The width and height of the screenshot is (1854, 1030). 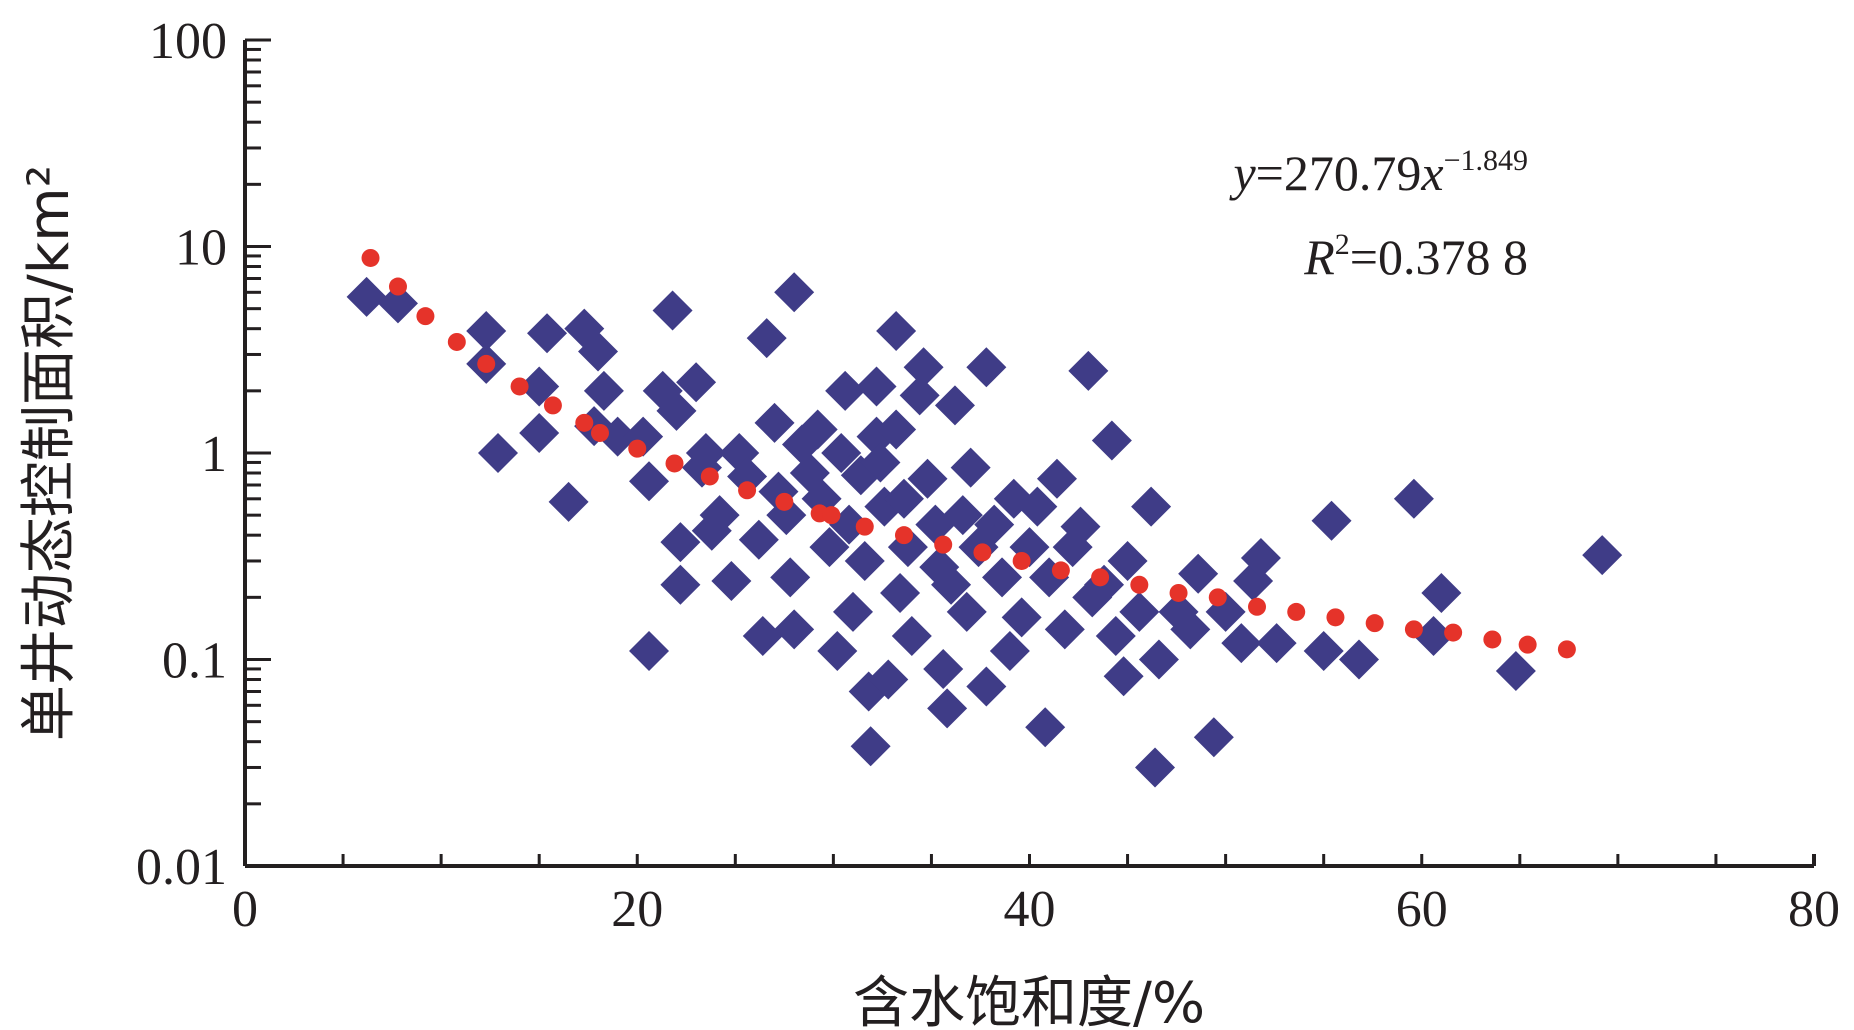 What do you see at coordinates (1242, 173) in the screenshot?
I see `equation-y-var: y` at bounding box center [1242, 173].